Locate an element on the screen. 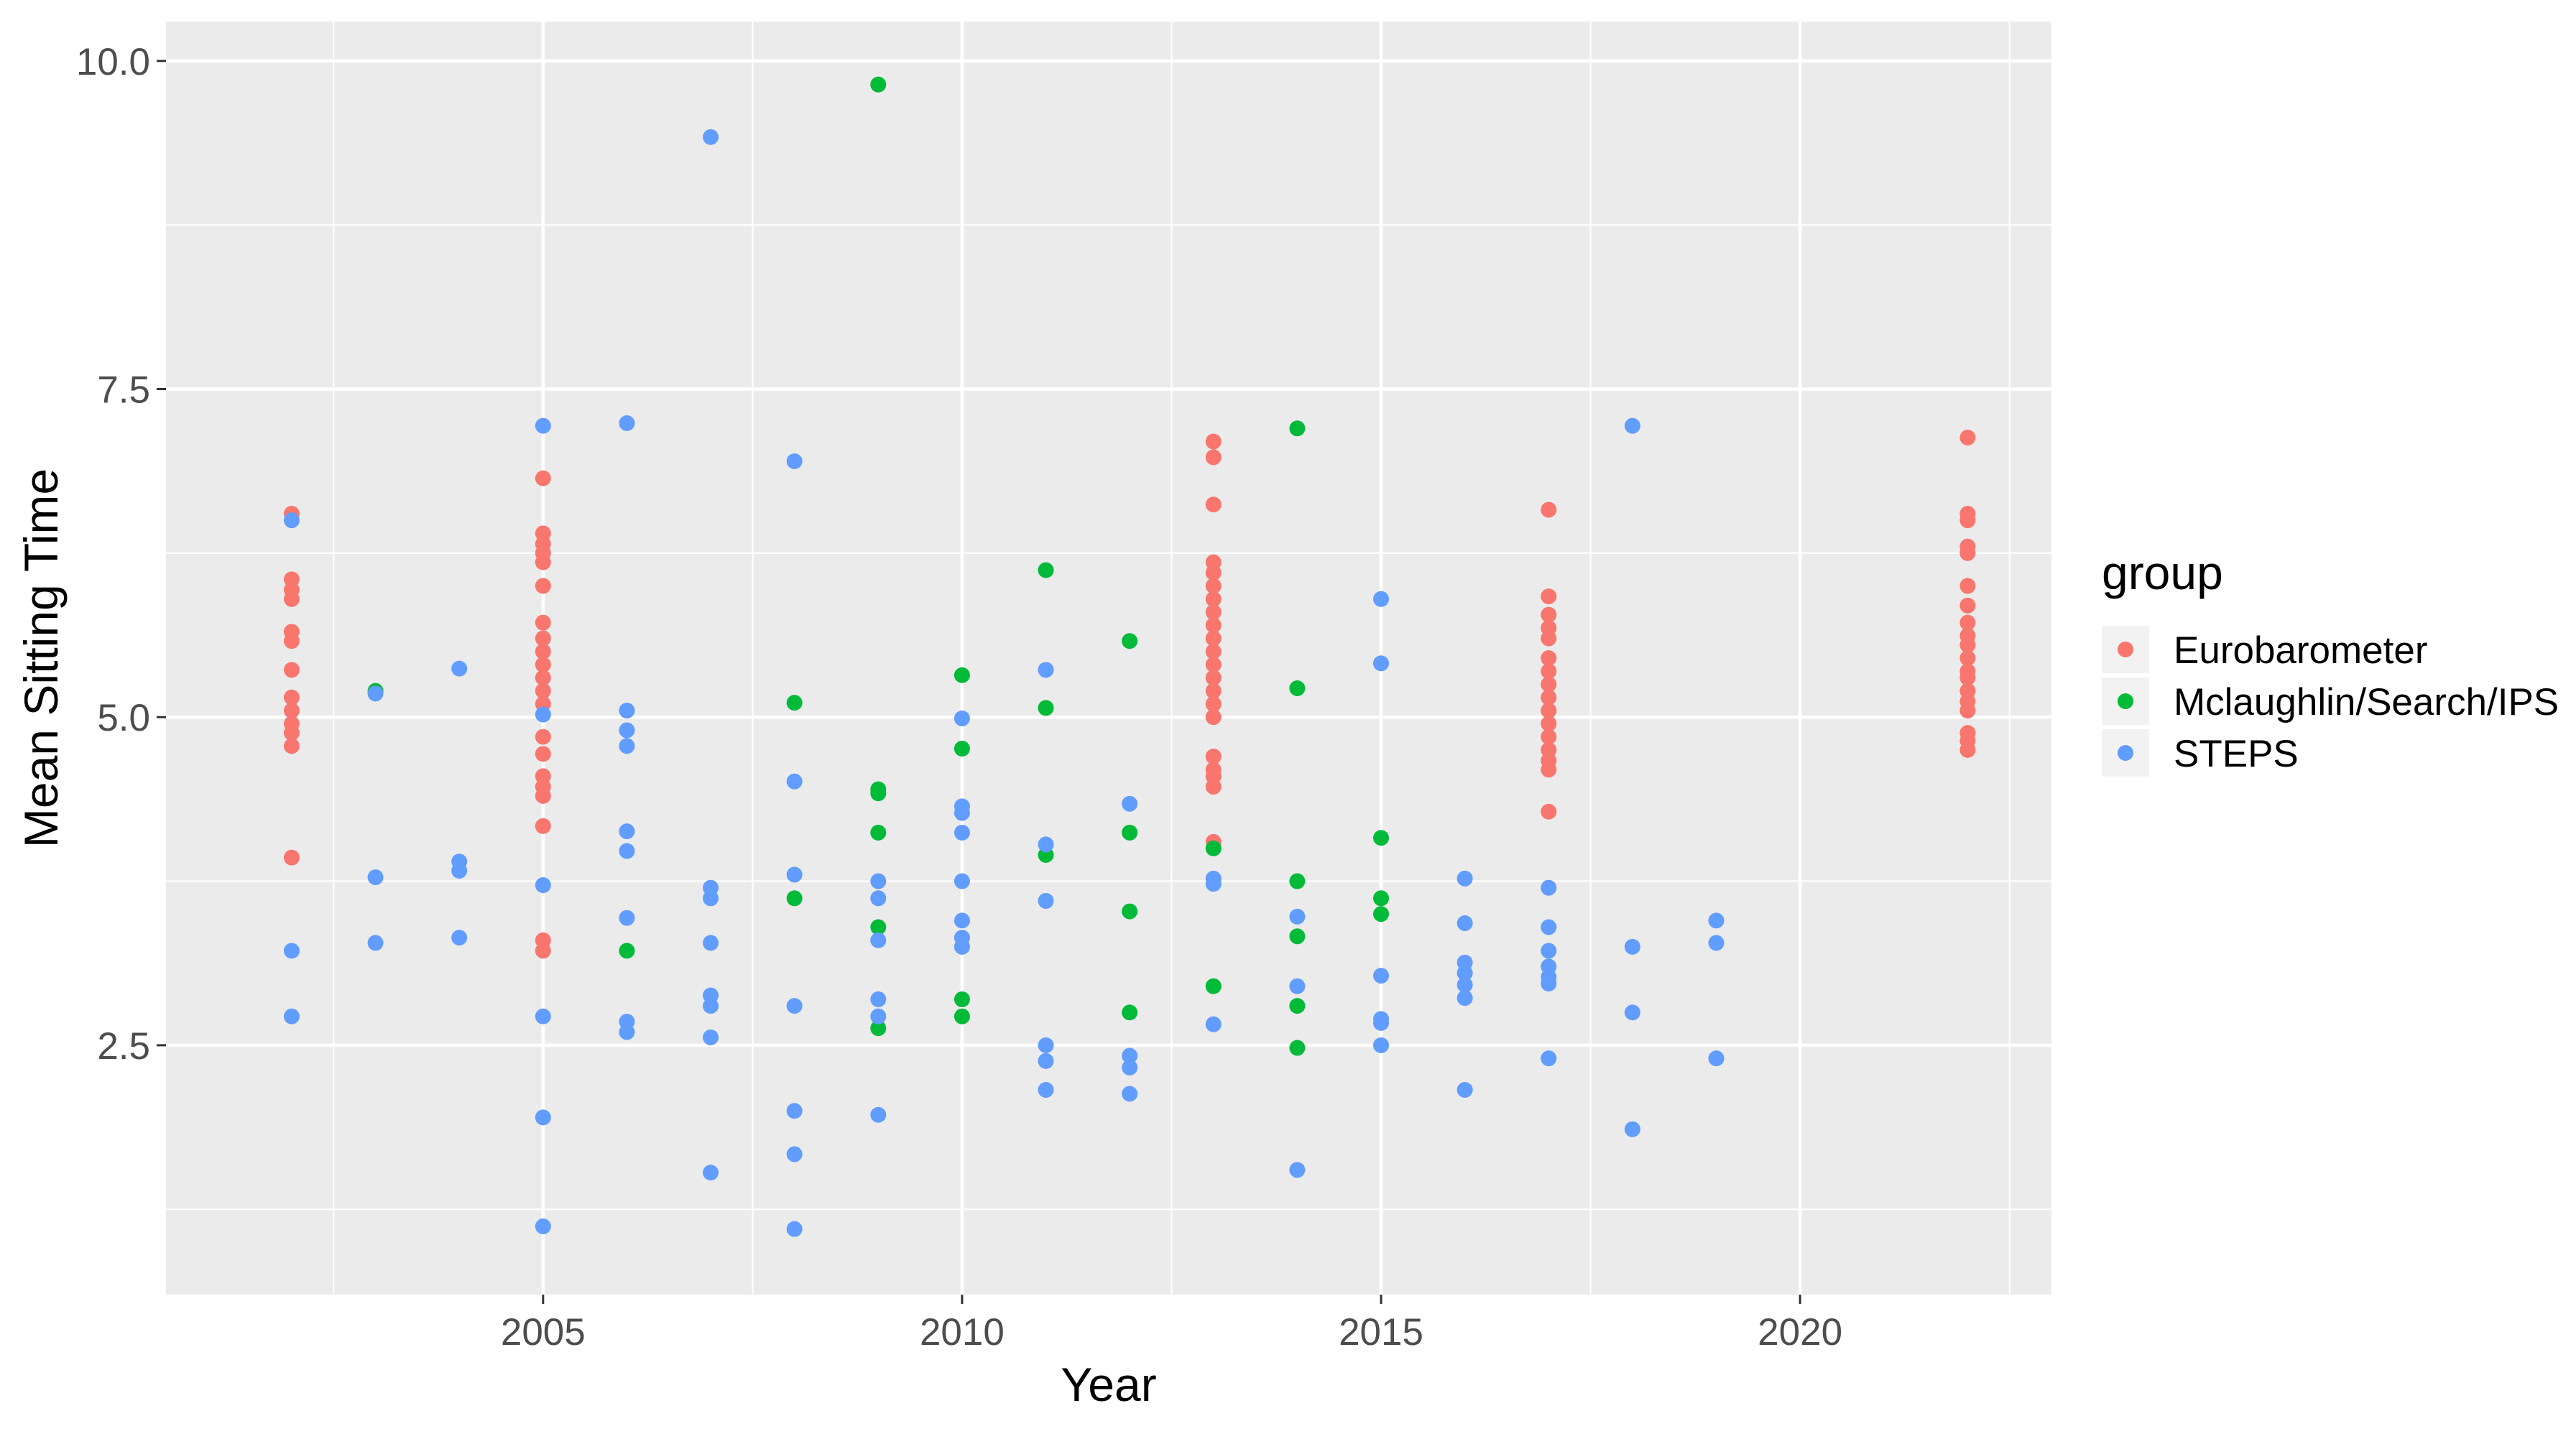 The width and height of the screenshot is (2576, 1434). x-tick-label: 2010 is located at coordinates (962, 1332).